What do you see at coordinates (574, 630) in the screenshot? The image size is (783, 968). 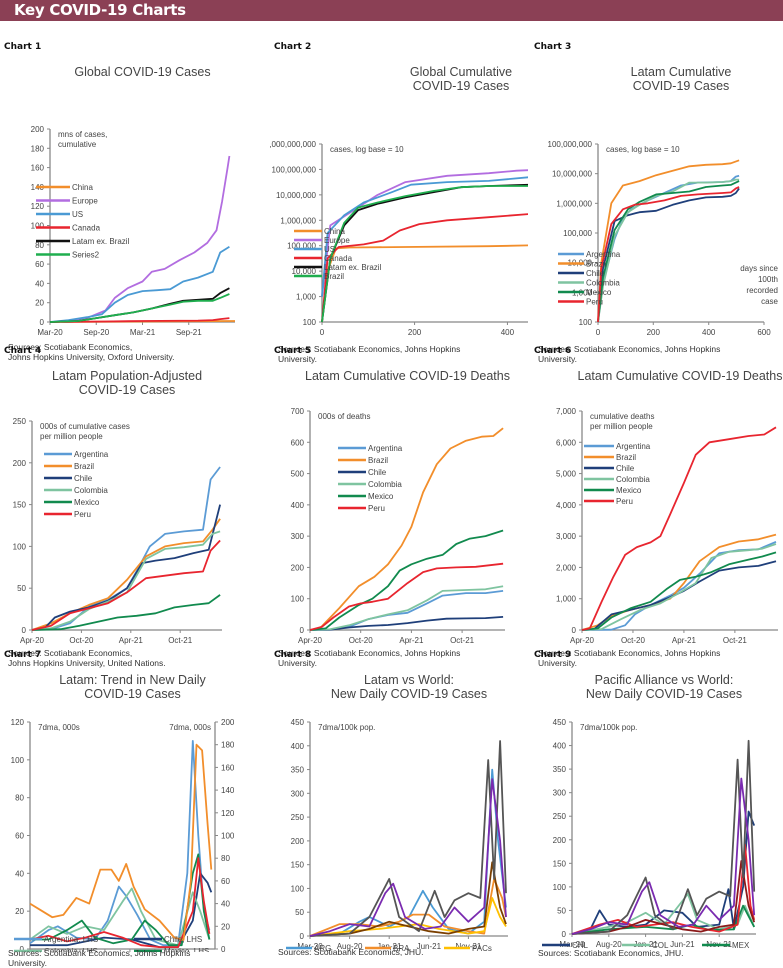 I see `y-tick-label: 0` at bounding box center [574, 630].